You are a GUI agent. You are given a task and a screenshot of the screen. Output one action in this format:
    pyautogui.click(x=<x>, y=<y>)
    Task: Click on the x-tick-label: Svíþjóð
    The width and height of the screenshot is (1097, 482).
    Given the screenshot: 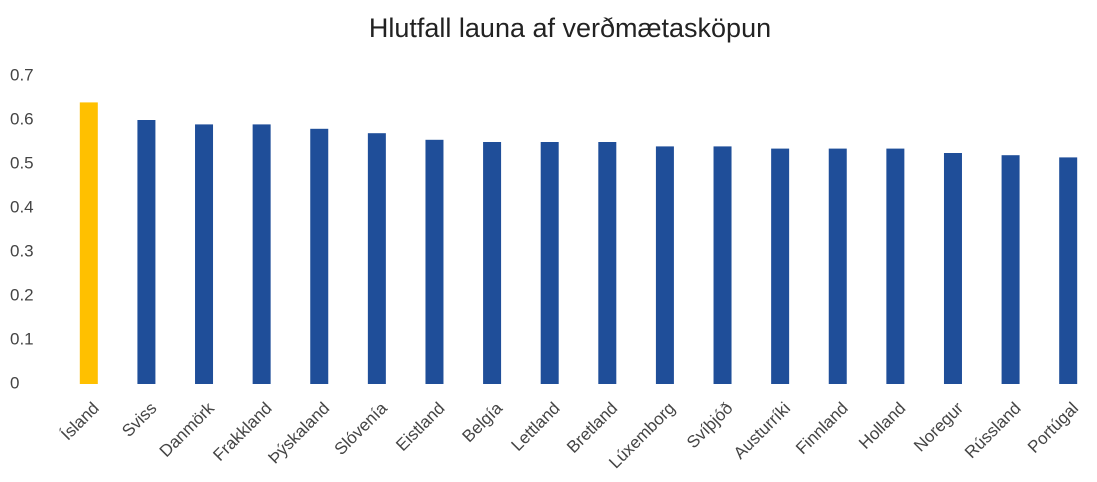 What is the action you would take?
    pyautogui.click(x=710, y=426)
    